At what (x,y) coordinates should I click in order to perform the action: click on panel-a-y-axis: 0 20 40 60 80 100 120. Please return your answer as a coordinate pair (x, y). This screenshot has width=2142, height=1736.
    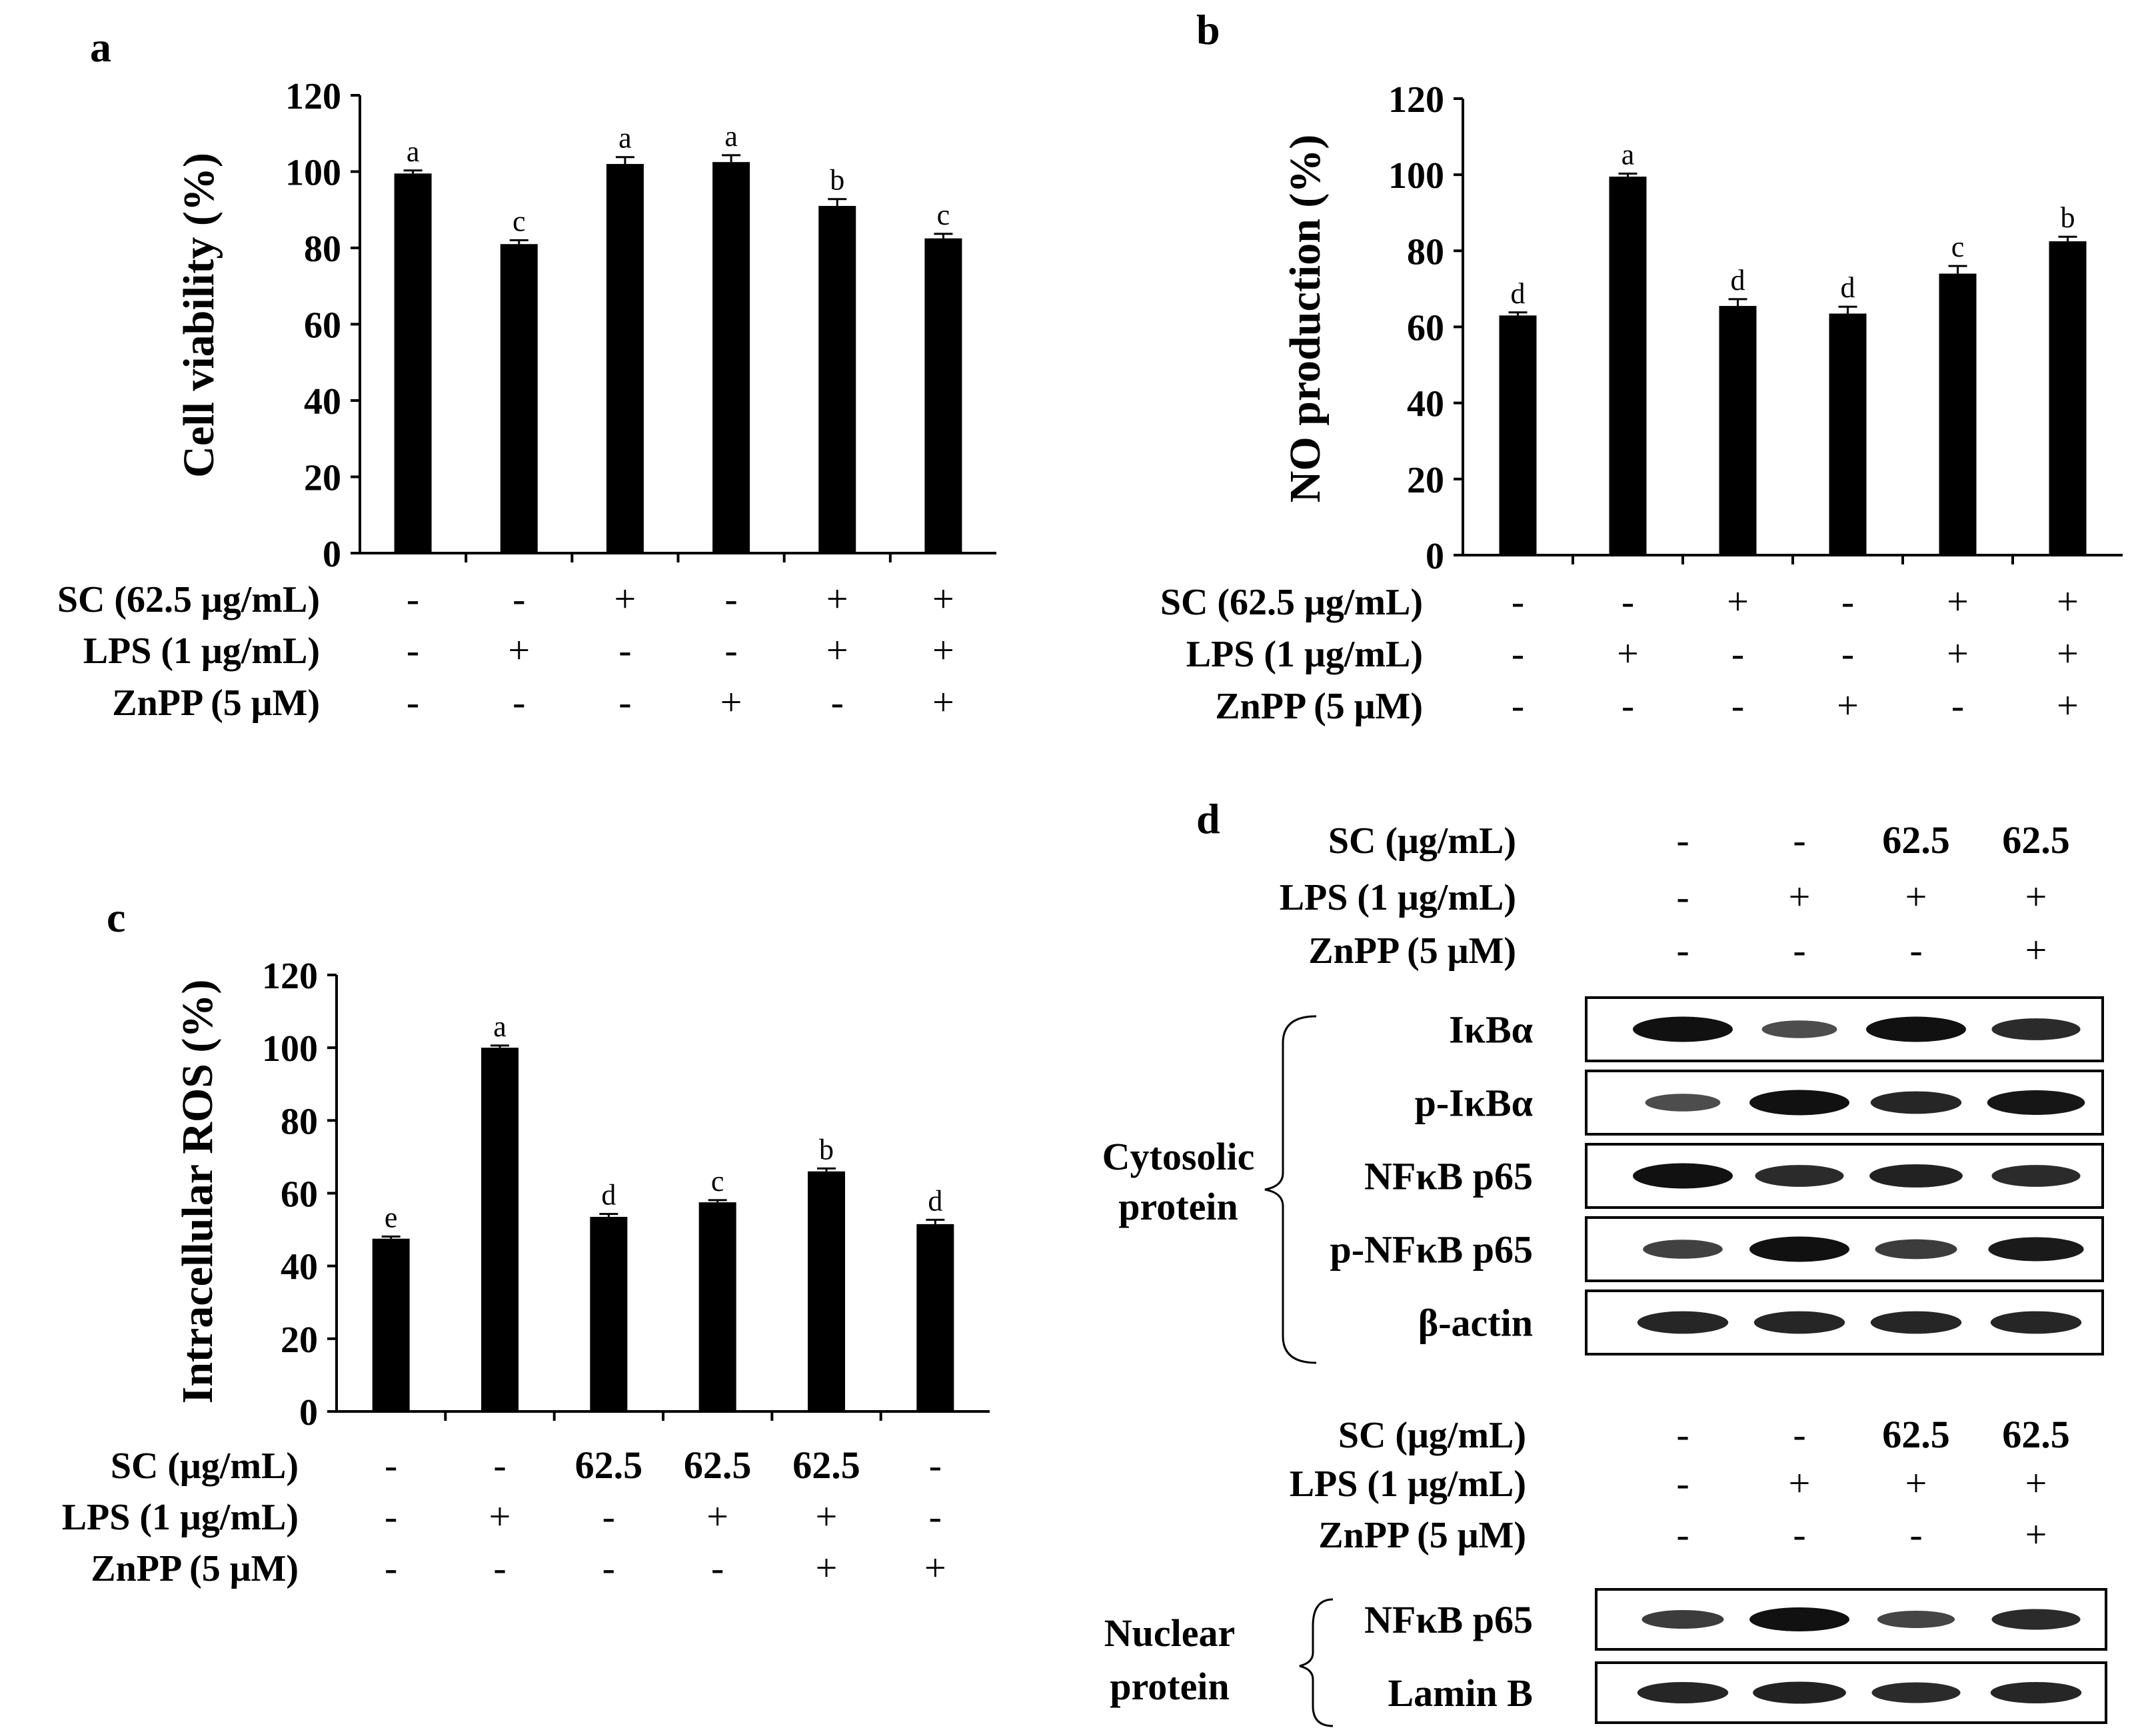
    Looking at the image, I should click on (640, 325).